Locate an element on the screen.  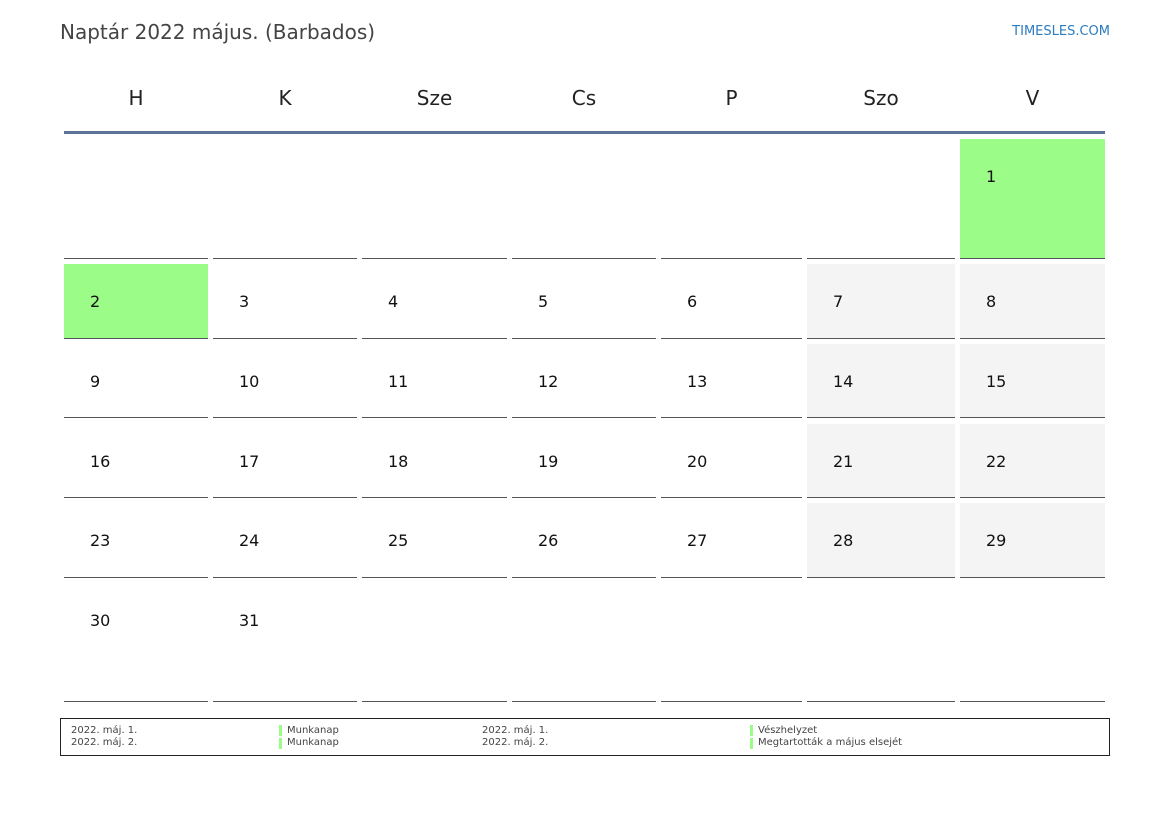
day-number: 28 is located at coordinates (843, 540).